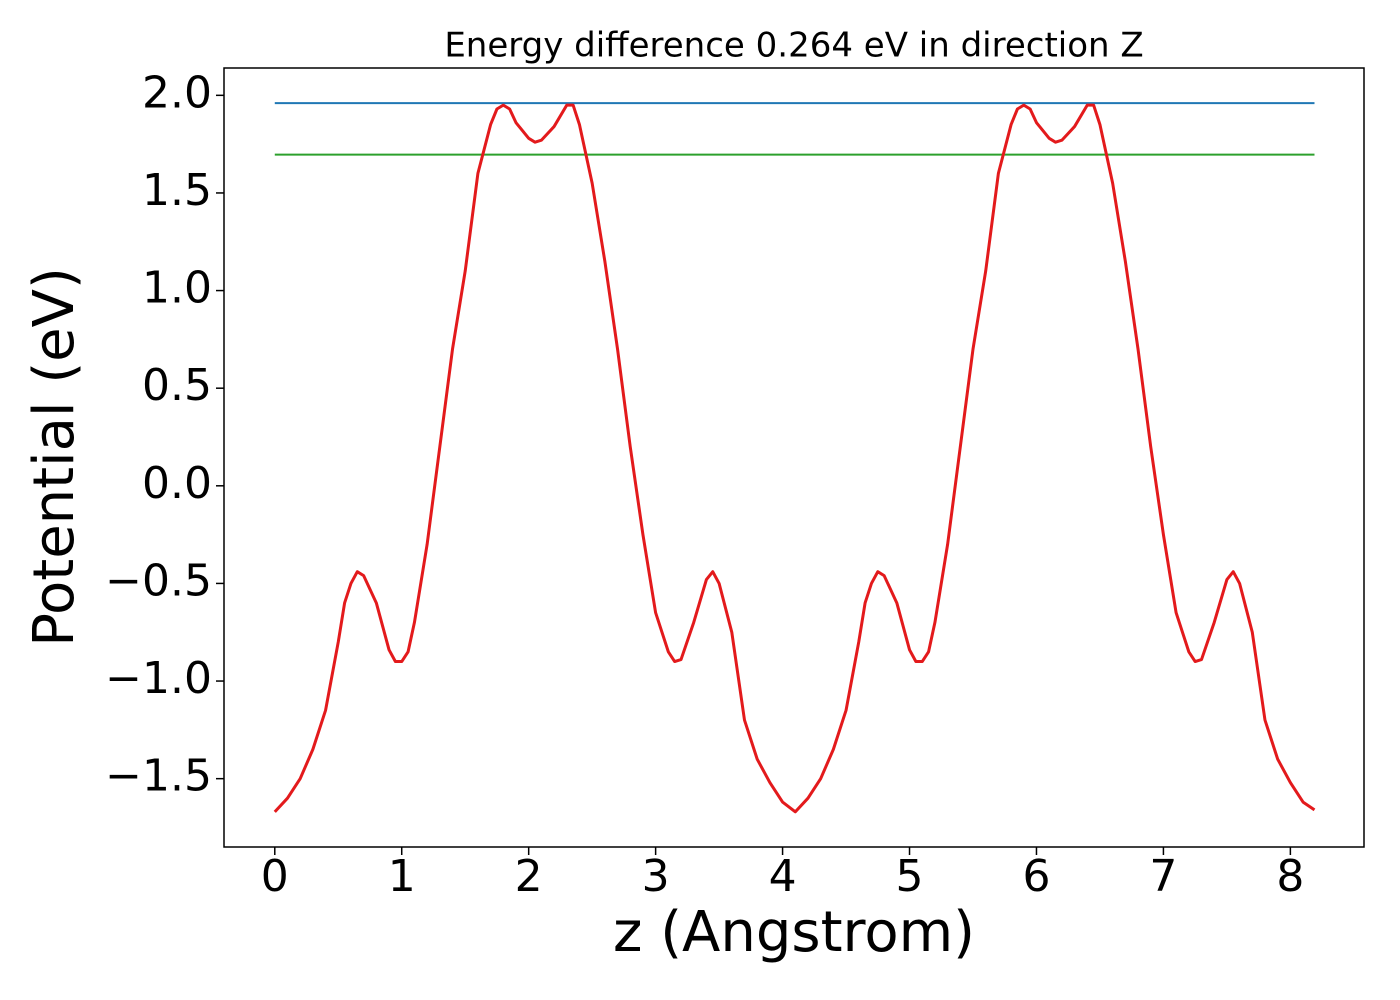  What do you see at coordinates (177, 288) in the screenshot?
I see `y-tick-label: 1.0` at bounding box center [177, 288].